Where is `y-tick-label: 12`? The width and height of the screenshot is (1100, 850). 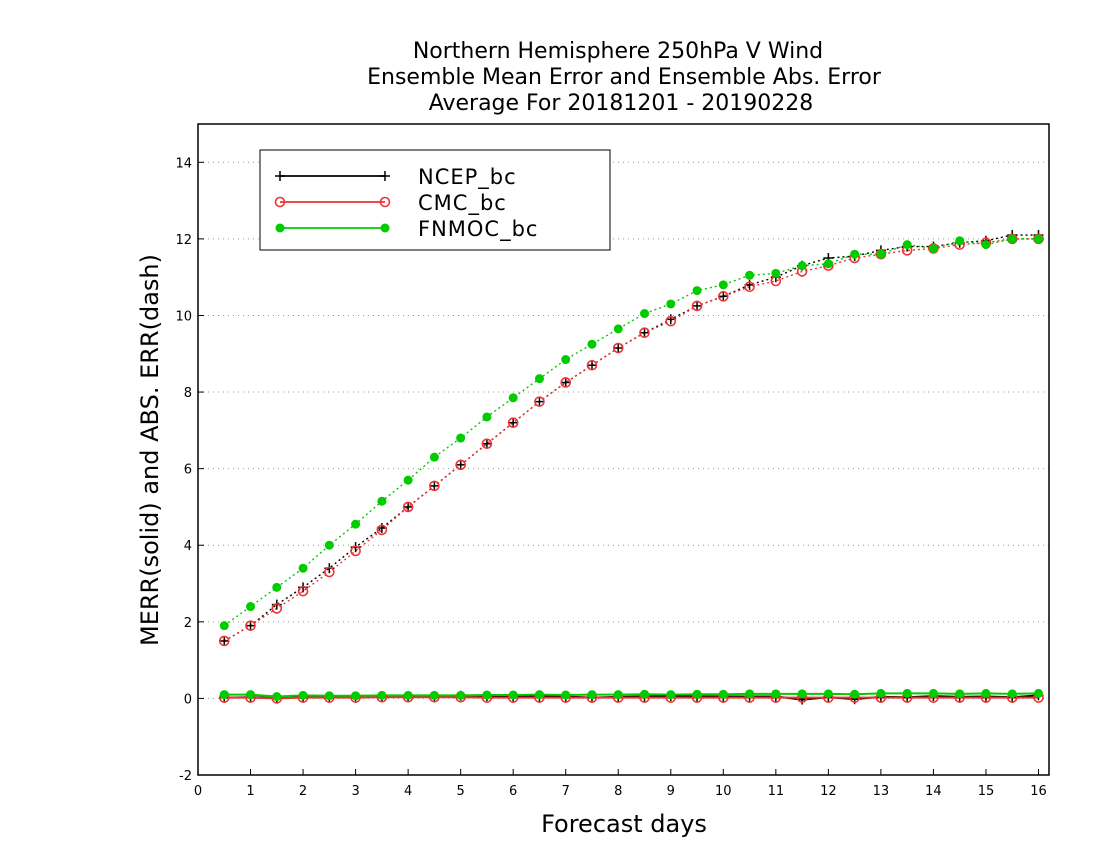
y-tick-label: 12 is located at coordinates (183, 240).